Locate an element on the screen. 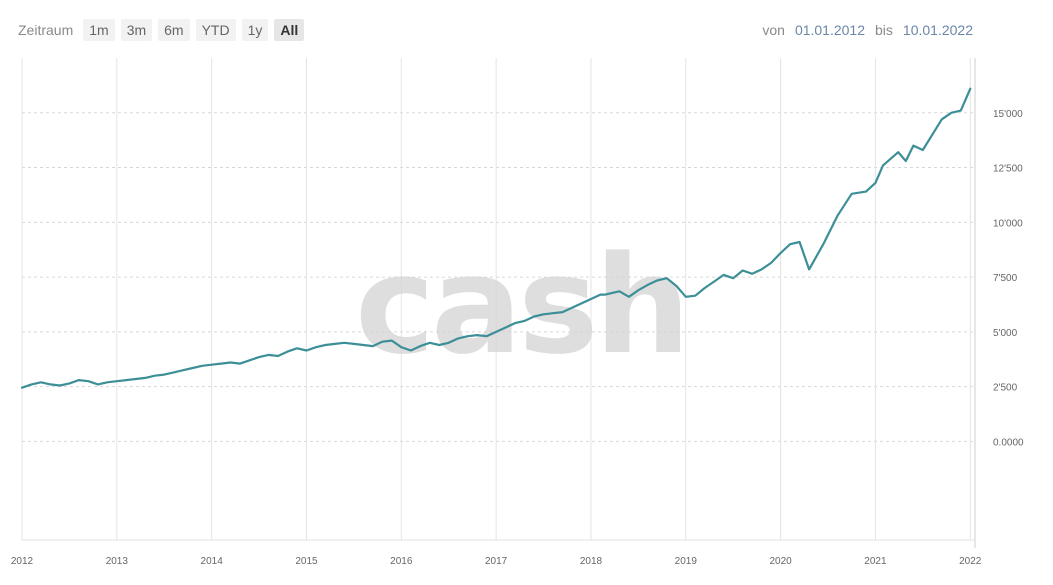 The height and width of the screenshot is (585, 1053). y-tick-label: 2'500 is located at coordinates (1005, 388).